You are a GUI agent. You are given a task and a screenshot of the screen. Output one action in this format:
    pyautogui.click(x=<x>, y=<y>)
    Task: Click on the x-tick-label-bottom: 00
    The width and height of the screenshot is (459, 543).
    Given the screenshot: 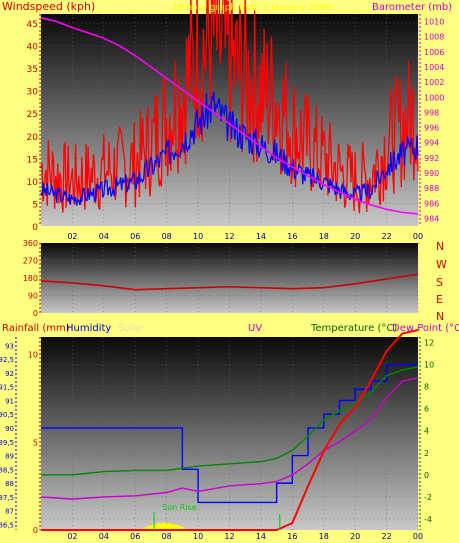 What is the action you would take?
    pyautogui.click(x=418, y=536)
    